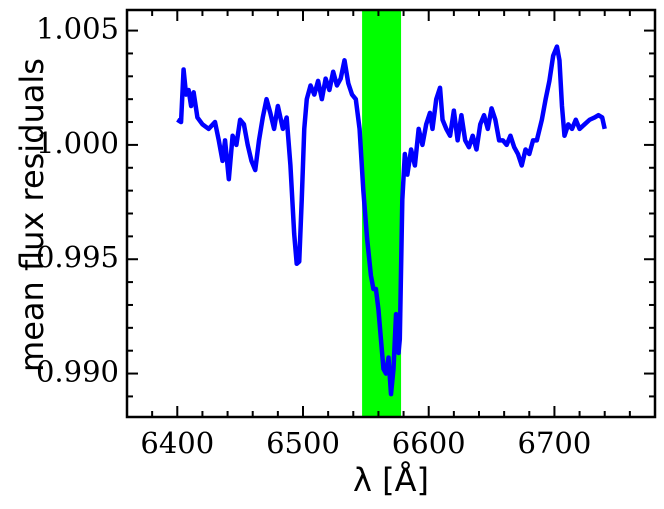 This screenshot has width=664, height=509. I want to click on y-tick-label: 0.995, so click(77, 257).